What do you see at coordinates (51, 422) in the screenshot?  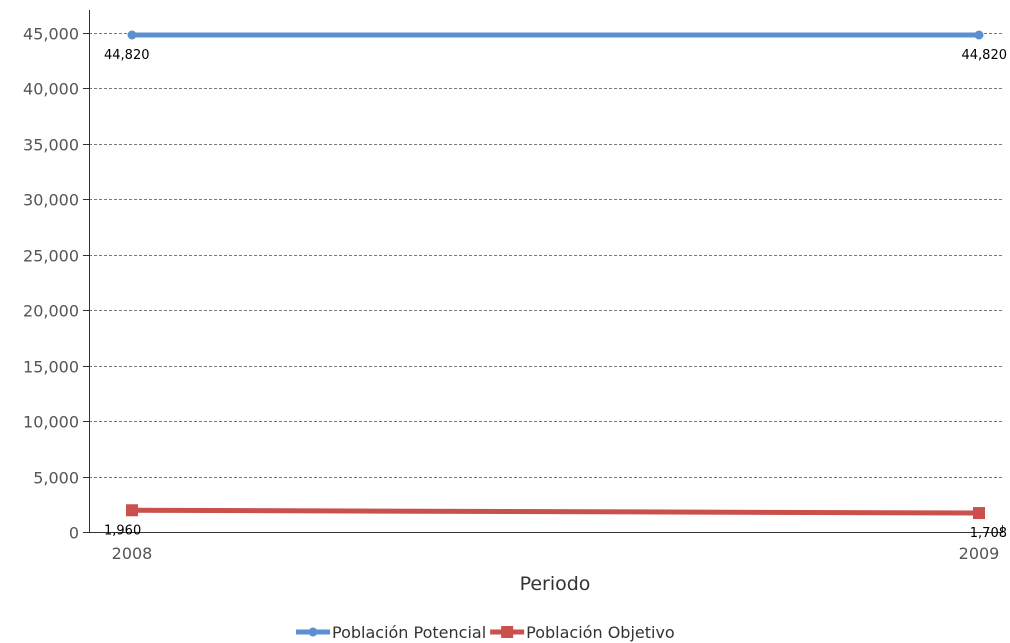 I see `y-tick-label: 10,000` at bounding box center [51, 422].